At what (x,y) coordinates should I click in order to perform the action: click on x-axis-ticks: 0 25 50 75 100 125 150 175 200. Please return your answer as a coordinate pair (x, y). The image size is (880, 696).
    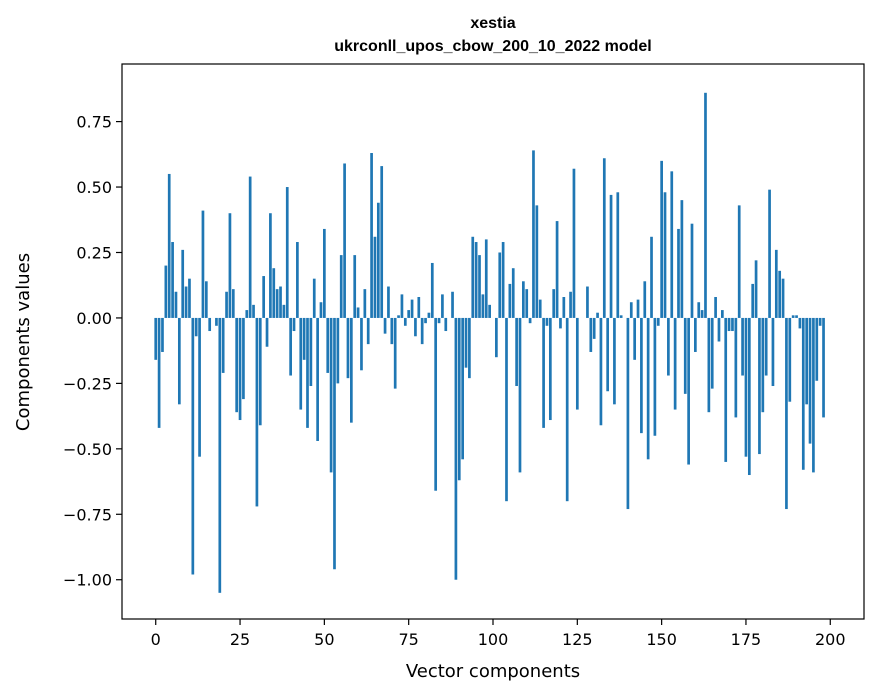
    Looking at the image, I should click on (498, 634).